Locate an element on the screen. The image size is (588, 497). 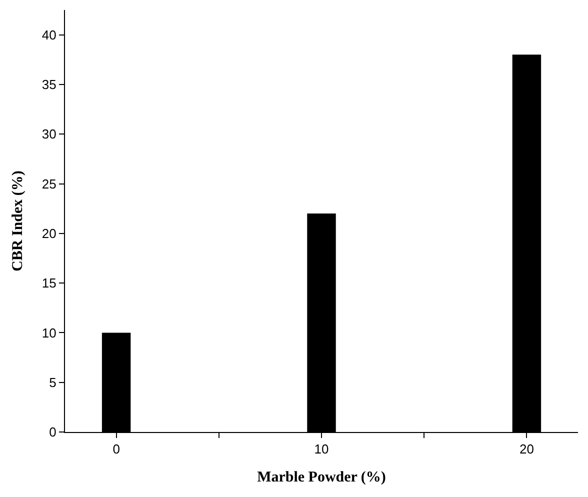
y-tick-label: 5 is located at coordinates (52, 382).